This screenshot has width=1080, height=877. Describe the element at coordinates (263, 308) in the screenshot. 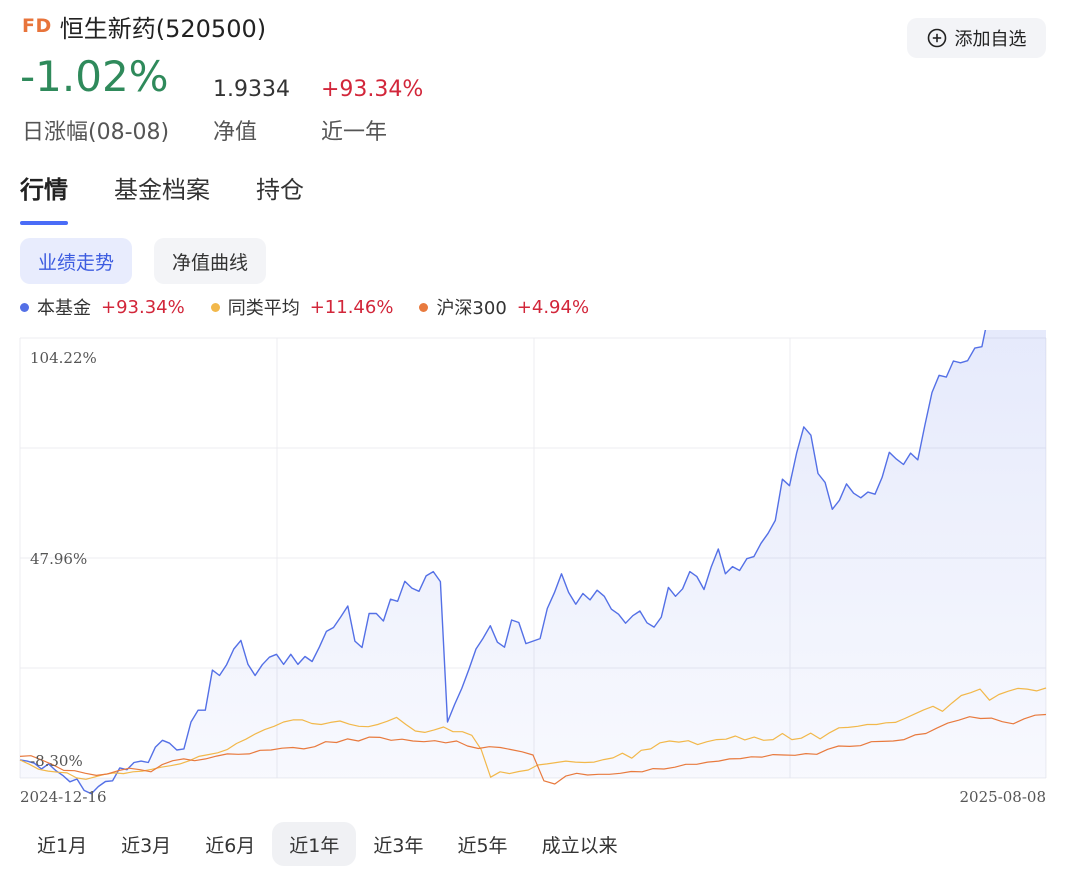

I see `legend-name-peer-average: 同类平均` at that location.